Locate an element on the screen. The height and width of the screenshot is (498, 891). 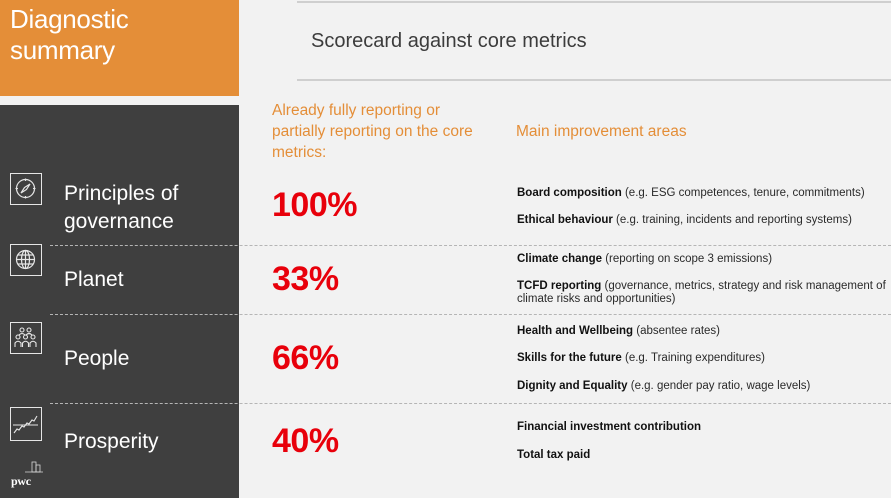
pillar-label-prosperity: Prosperity is located at coordinates (111, 441).